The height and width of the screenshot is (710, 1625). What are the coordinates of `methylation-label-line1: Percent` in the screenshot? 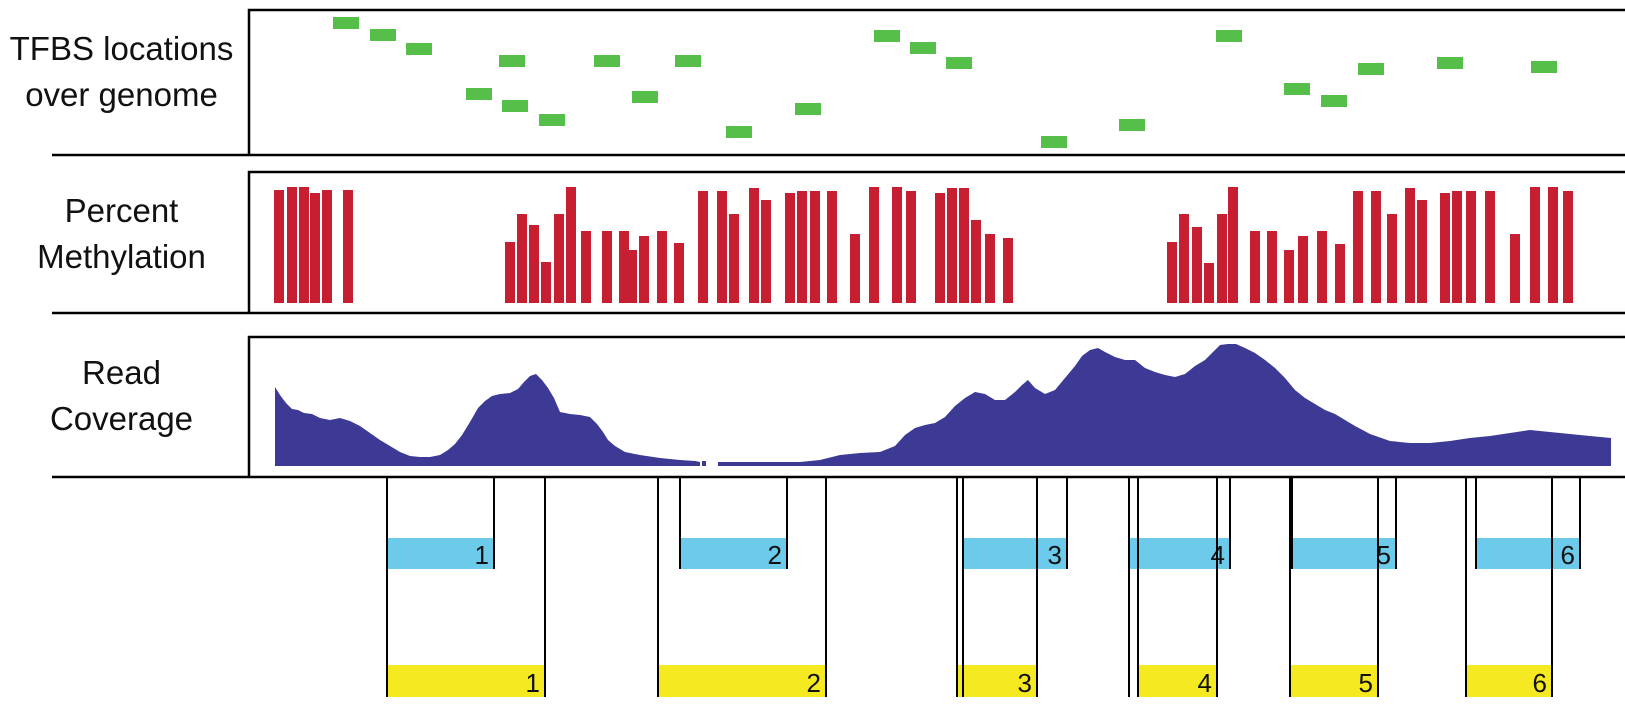 It's located at (121, 210).